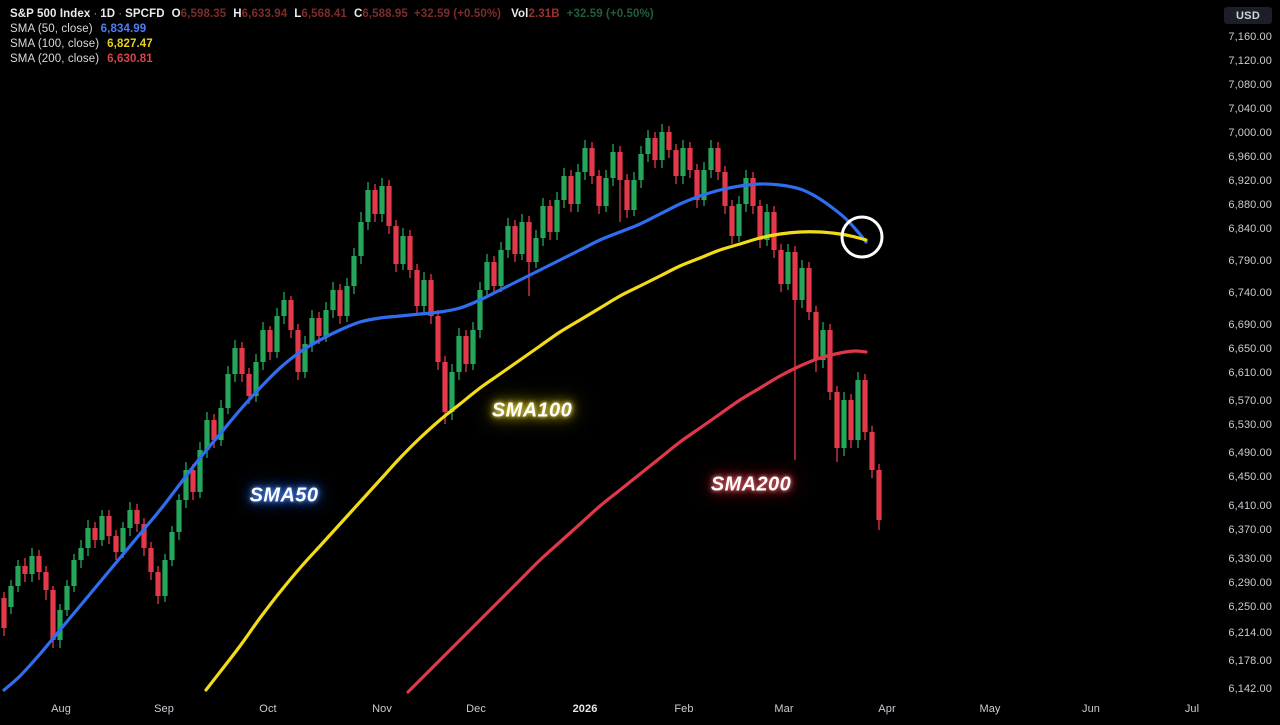 Image resolution: width=1280 pixels, height=725 pixels. Describe the element at coordinates (108, 14) in the screenshot. I see `interval-label: 1D` at that location.